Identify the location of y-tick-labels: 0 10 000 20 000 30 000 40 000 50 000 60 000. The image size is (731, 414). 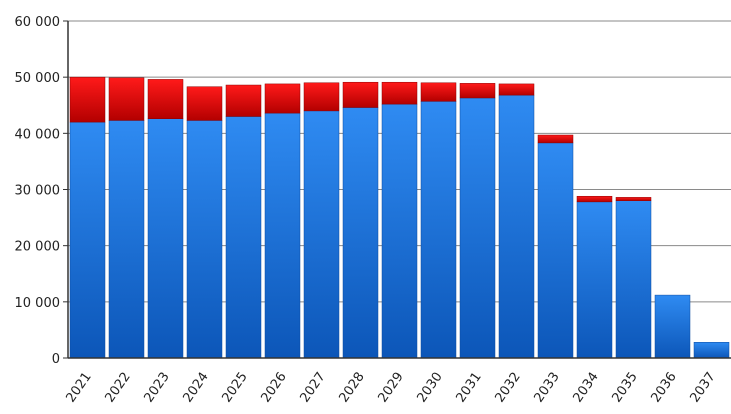
(38, 191).